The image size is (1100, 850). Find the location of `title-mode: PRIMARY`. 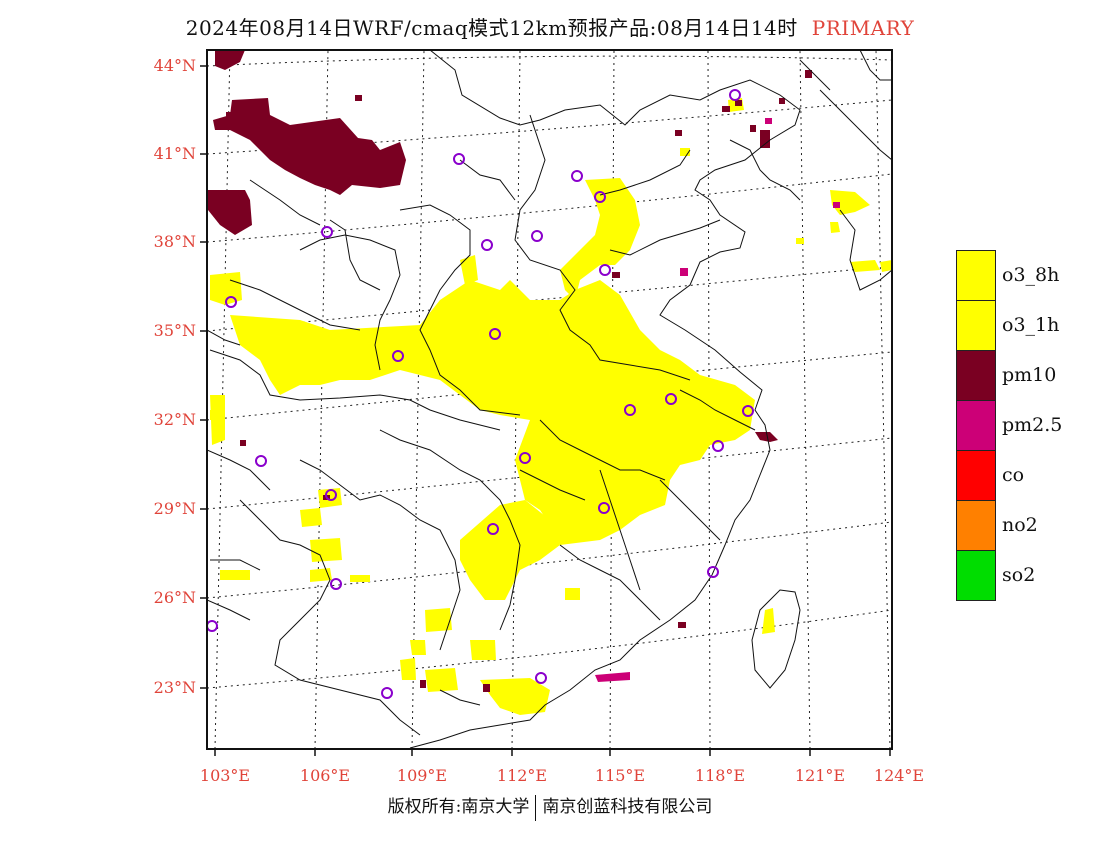

title-mode: PRIMARY is located at coordinates (863, 28).